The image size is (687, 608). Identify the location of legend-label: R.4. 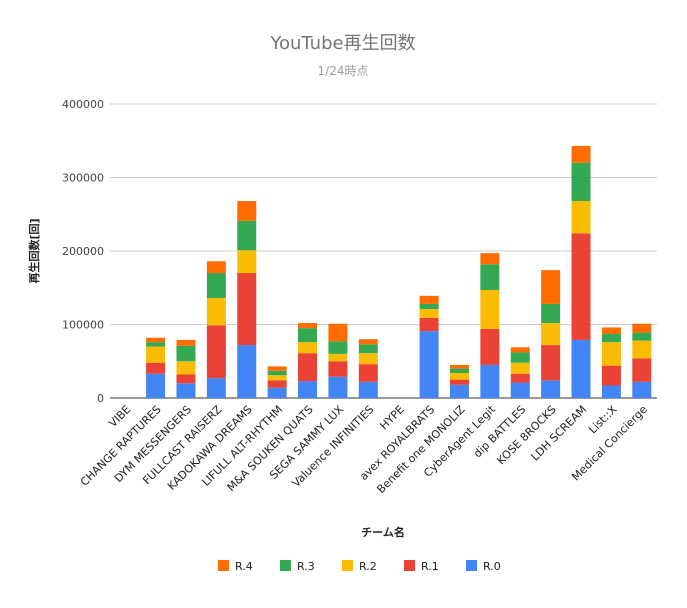
(244, 566).